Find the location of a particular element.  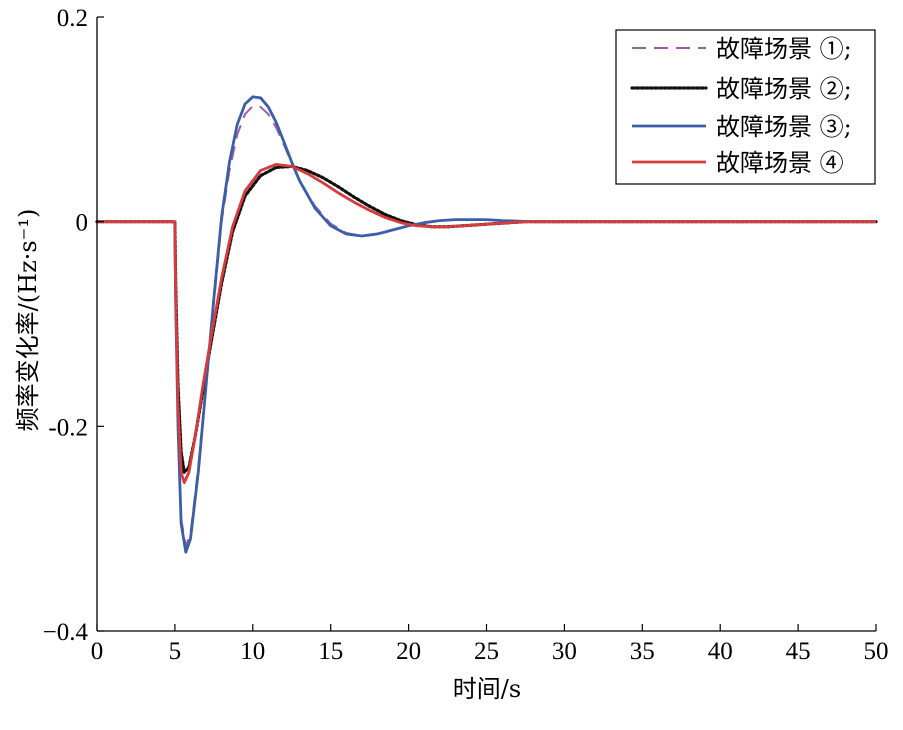

x-tick-label: 20 is located at coordinates (408, 651).